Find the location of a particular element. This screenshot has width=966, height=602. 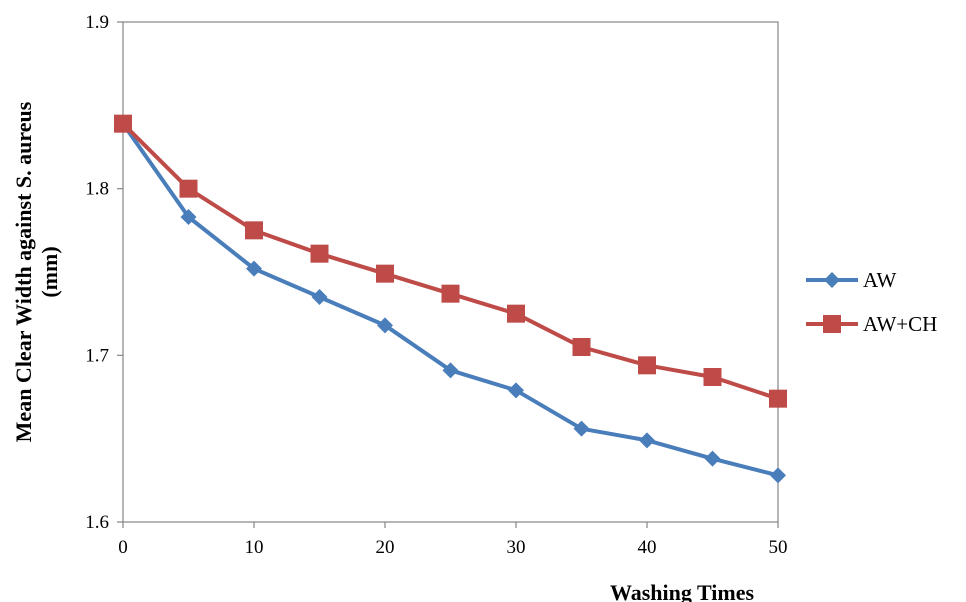

legend-item: AW is located at coordinates (851, 280).